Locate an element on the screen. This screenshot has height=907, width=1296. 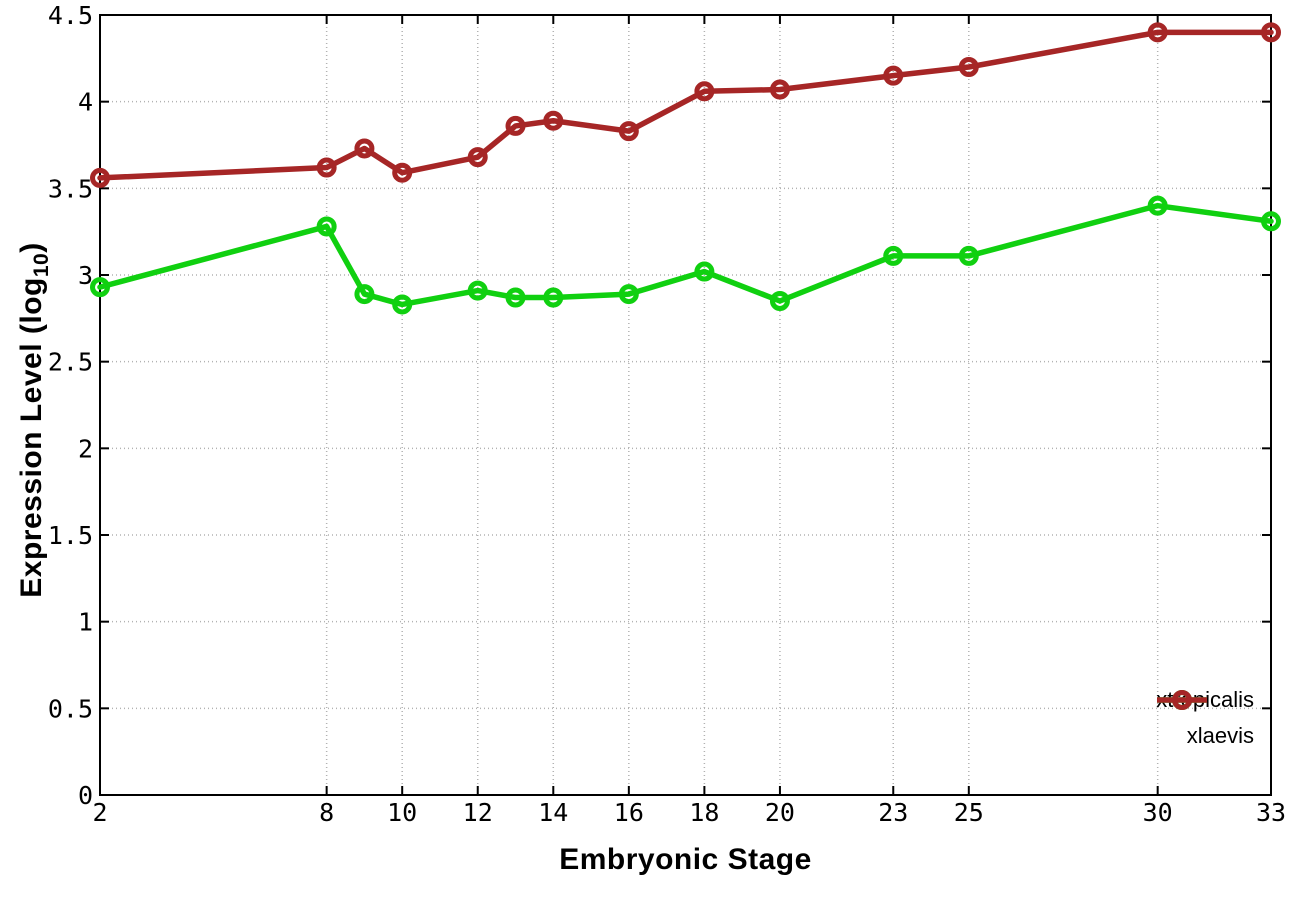
y-tick-label: 3.5 is located at coordinates (70, 188).